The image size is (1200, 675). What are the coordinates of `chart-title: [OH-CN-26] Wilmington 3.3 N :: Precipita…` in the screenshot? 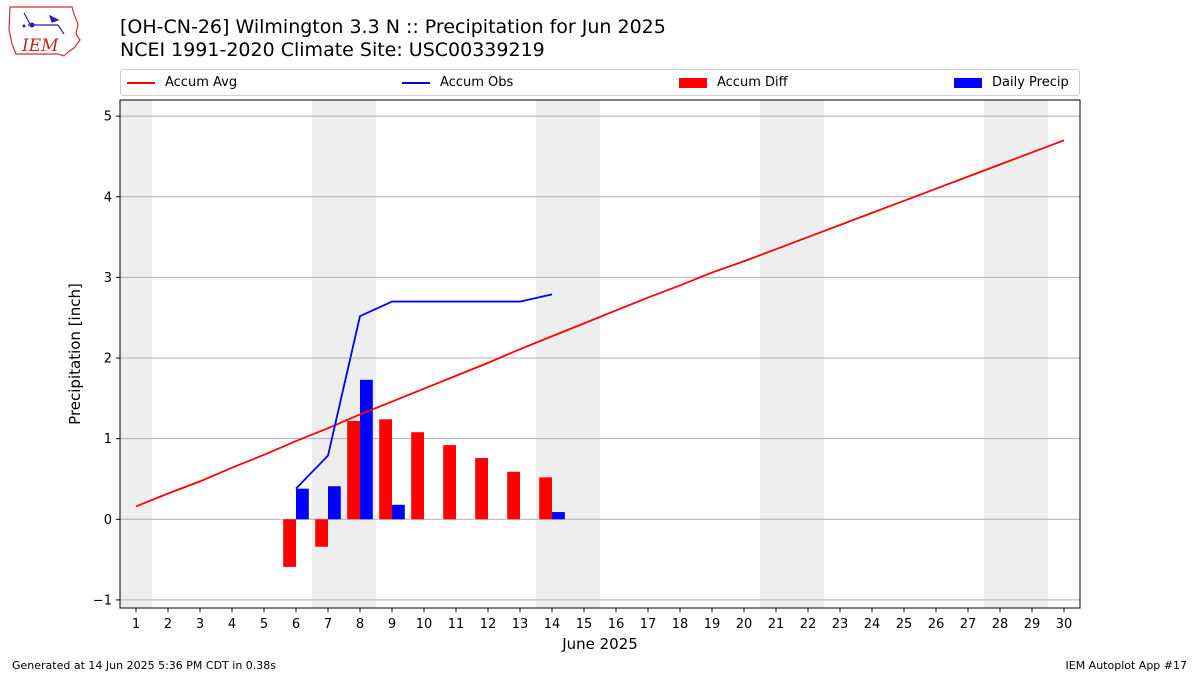 It's located at (393, 27).